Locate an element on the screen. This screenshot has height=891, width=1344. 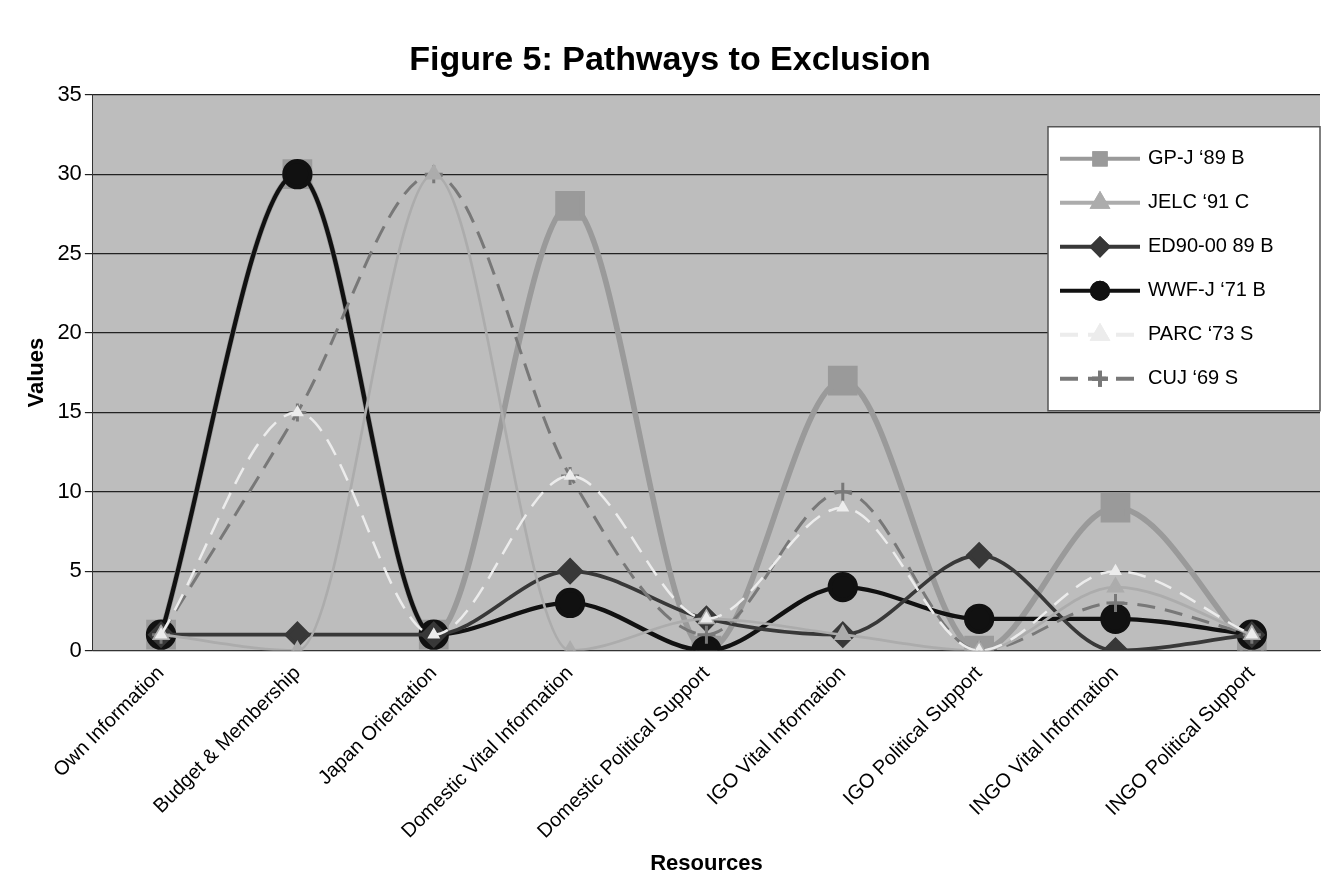
y-axis-title: Values is located at coordinates (36, 372).